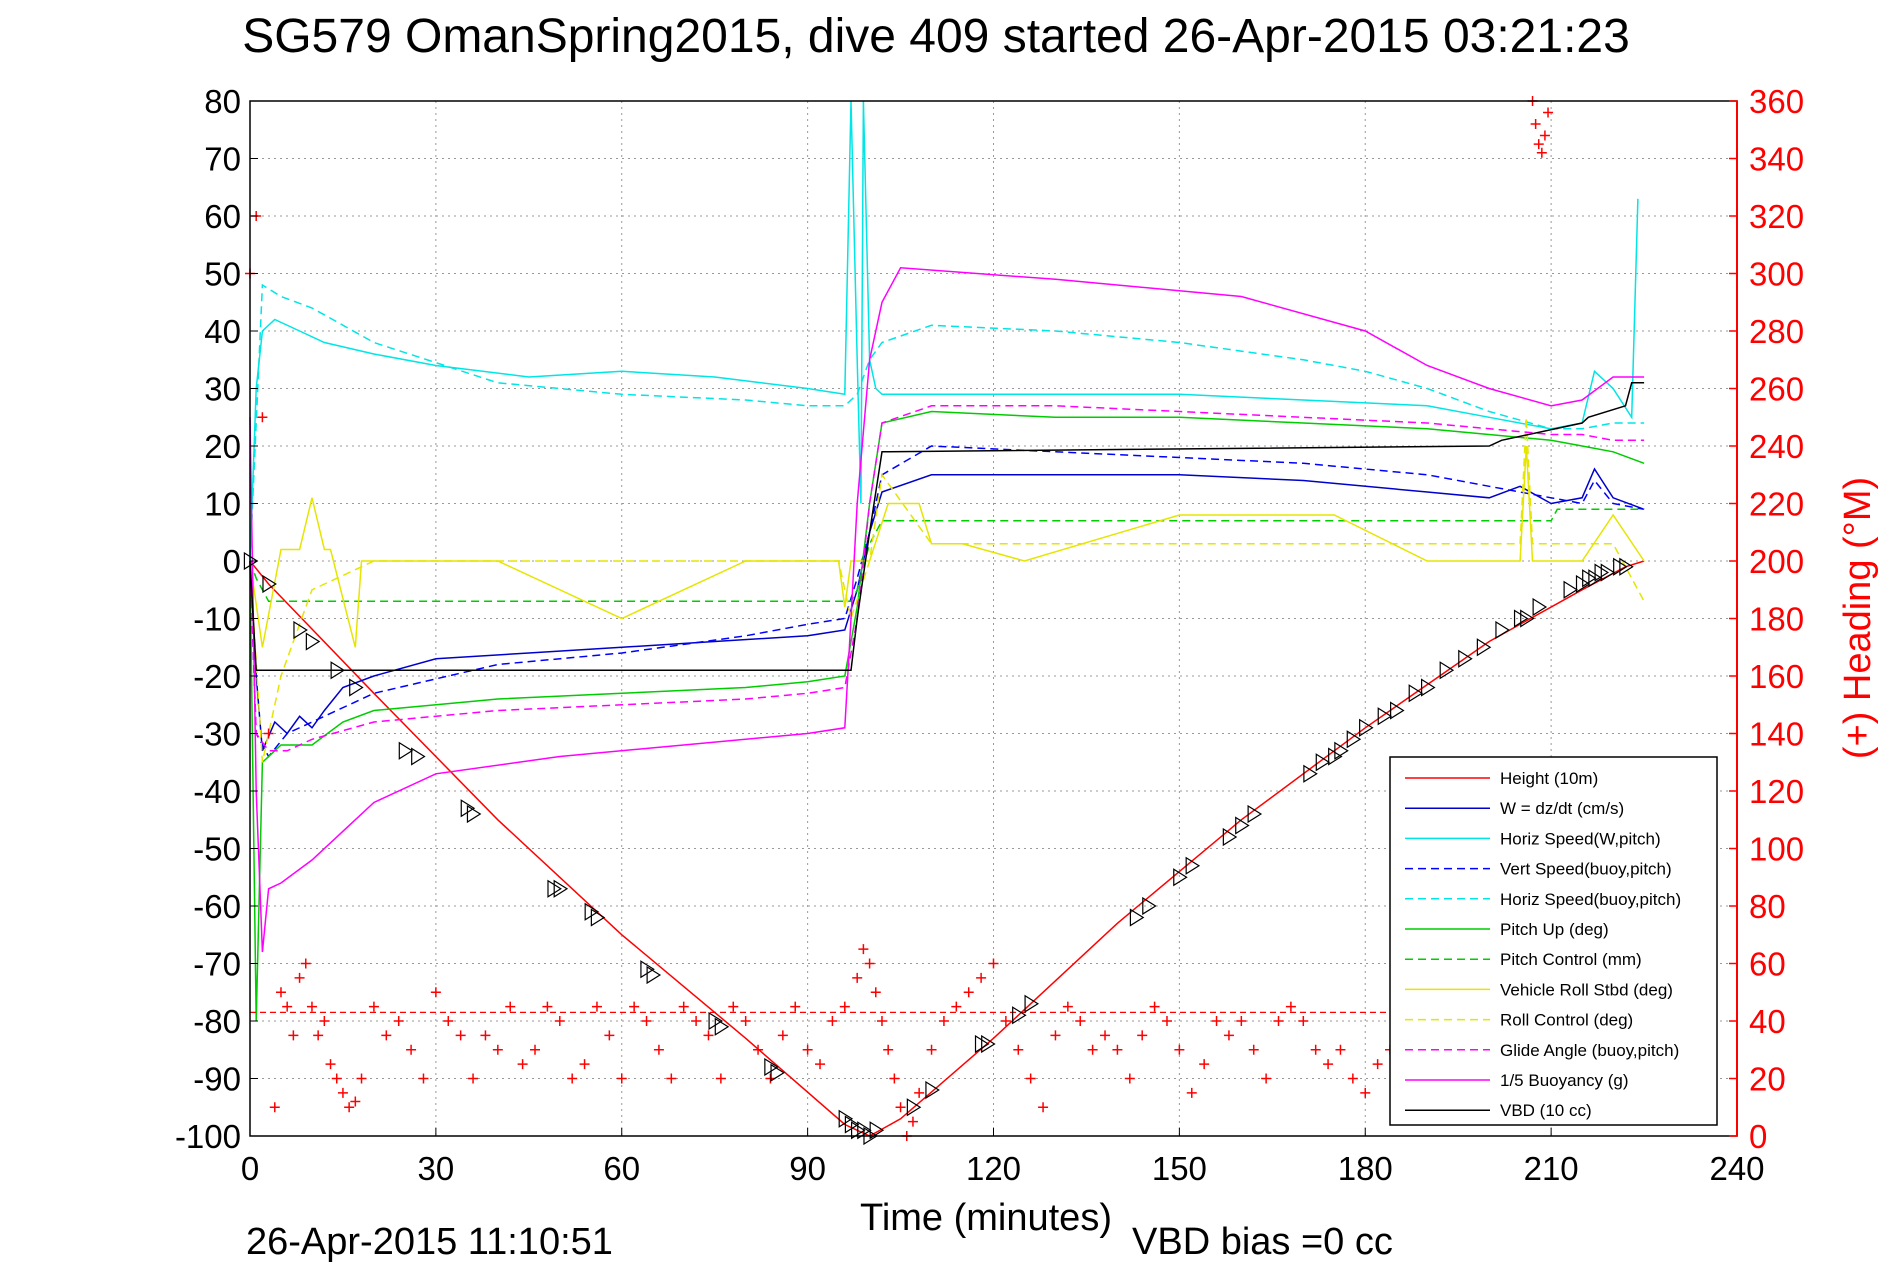 This screenshot has width=1891, height=1262. I want to click on legend-box, so click(1553, 941).